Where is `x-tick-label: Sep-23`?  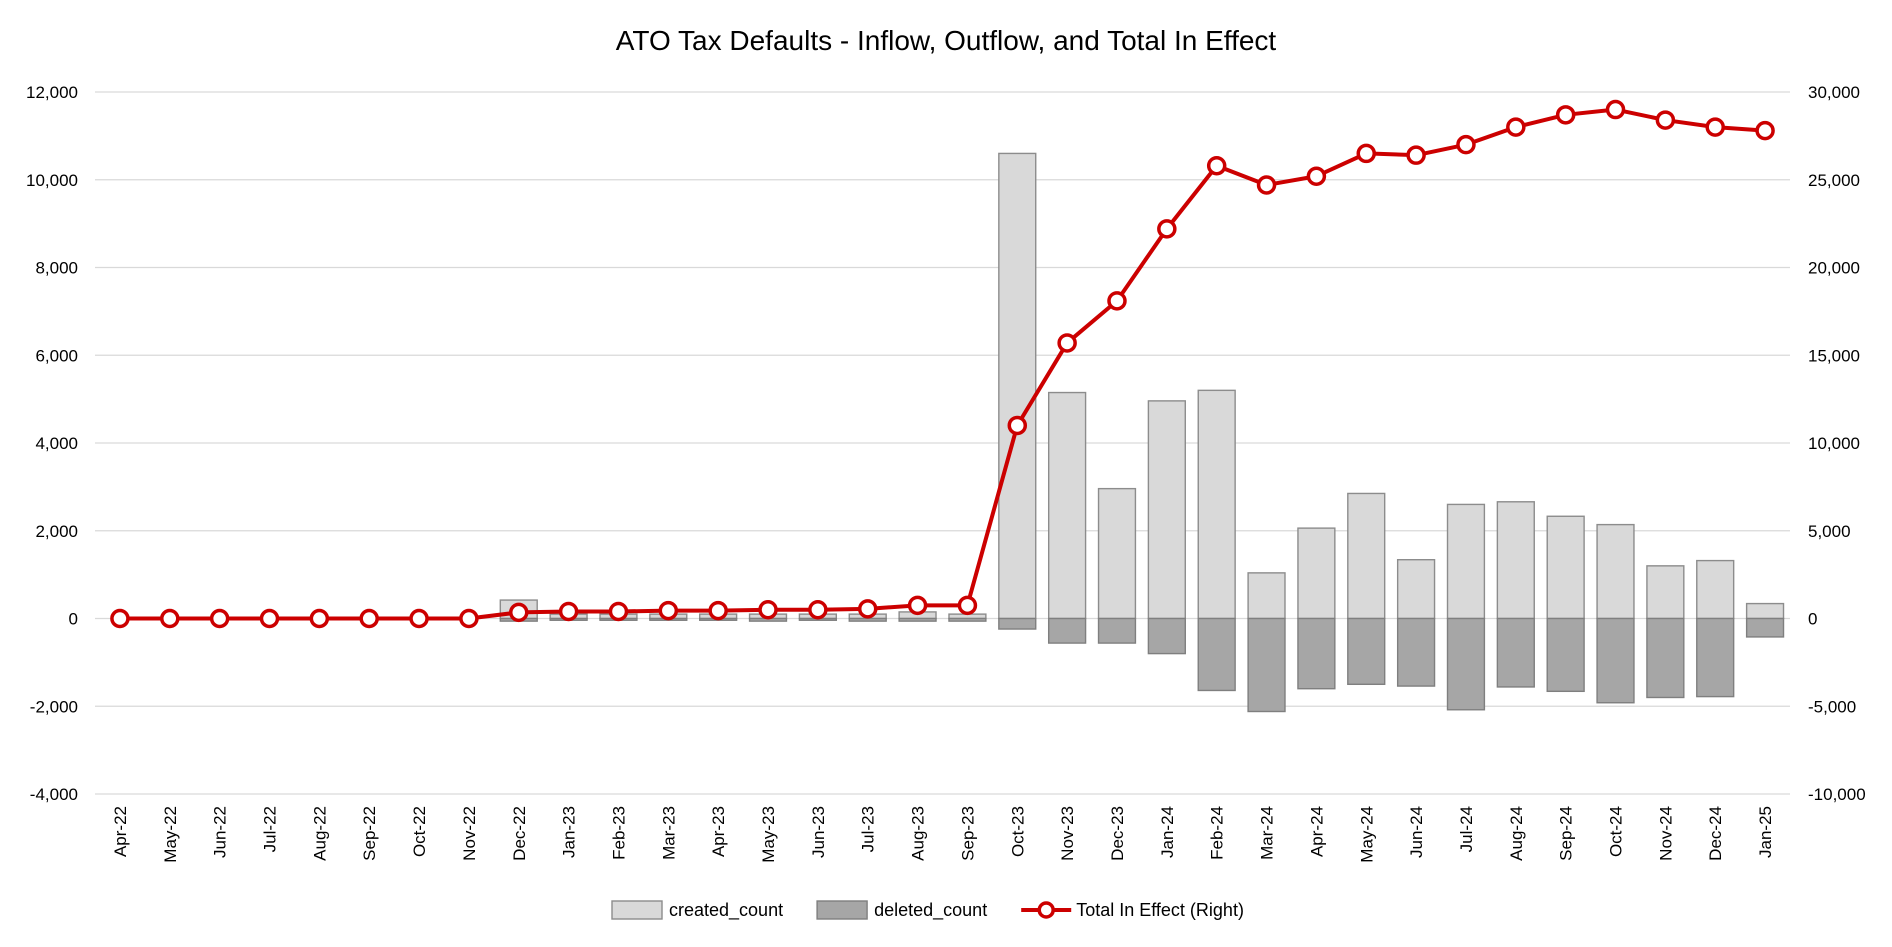
x-tick-label: Sep-23 is located at coordinates (967, 833).